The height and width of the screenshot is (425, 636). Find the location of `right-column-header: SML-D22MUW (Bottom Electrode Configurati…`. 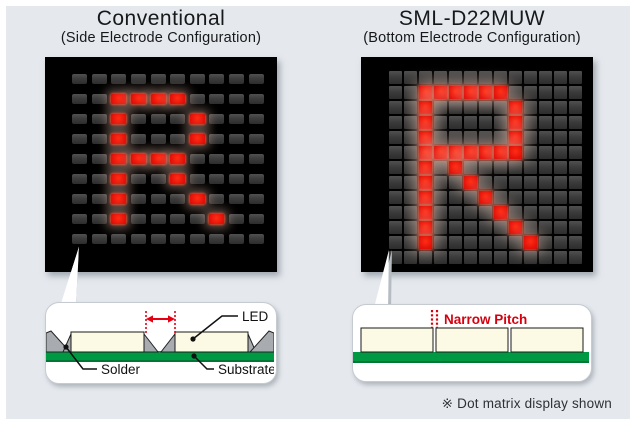

right-column-header: SML-D22MUW (Bottom Electrode Configurati… is located at coordinates (472, 27).